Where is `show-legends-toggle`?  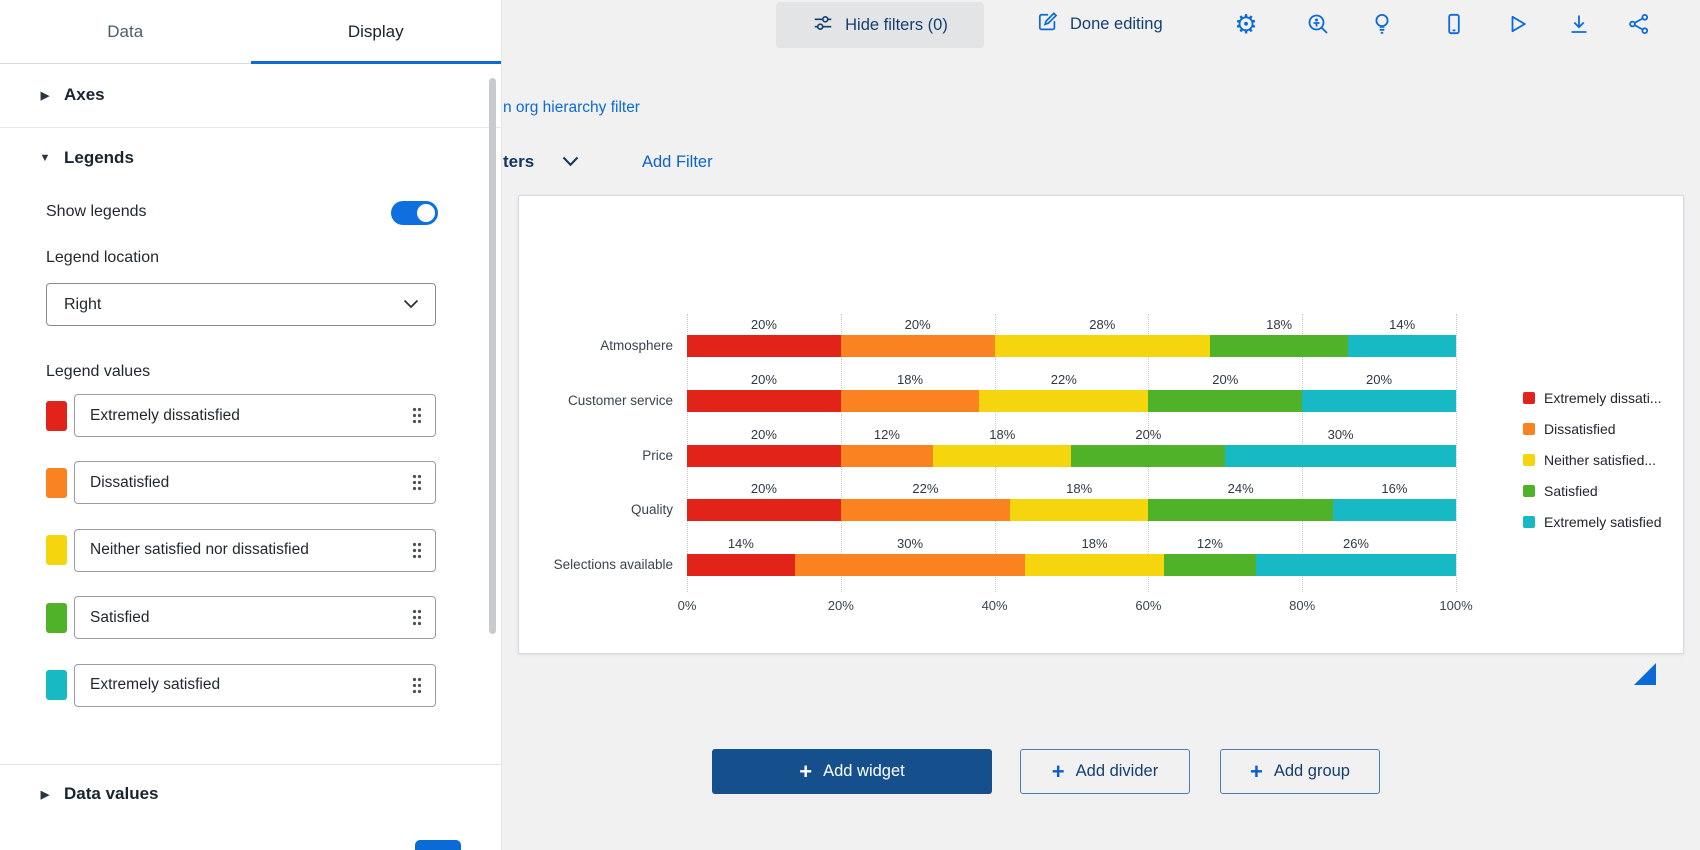
show-legends-toggle is located at coordinates (414, 213).